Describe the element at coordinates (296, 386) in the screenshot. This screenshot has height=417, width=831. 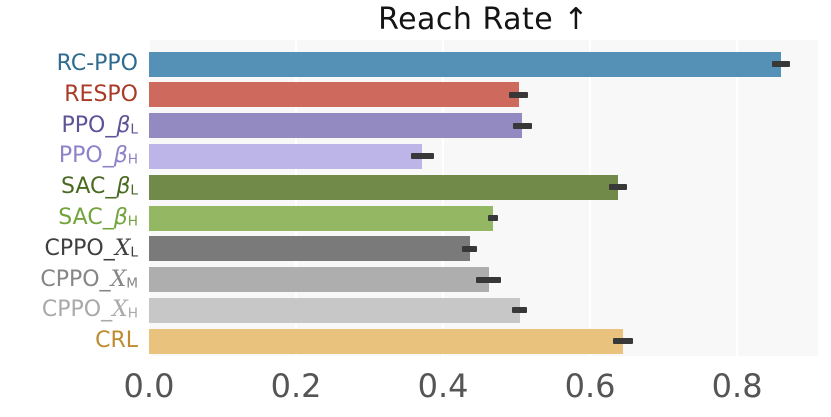
I see `x-tick-label: 0.2` at that location.